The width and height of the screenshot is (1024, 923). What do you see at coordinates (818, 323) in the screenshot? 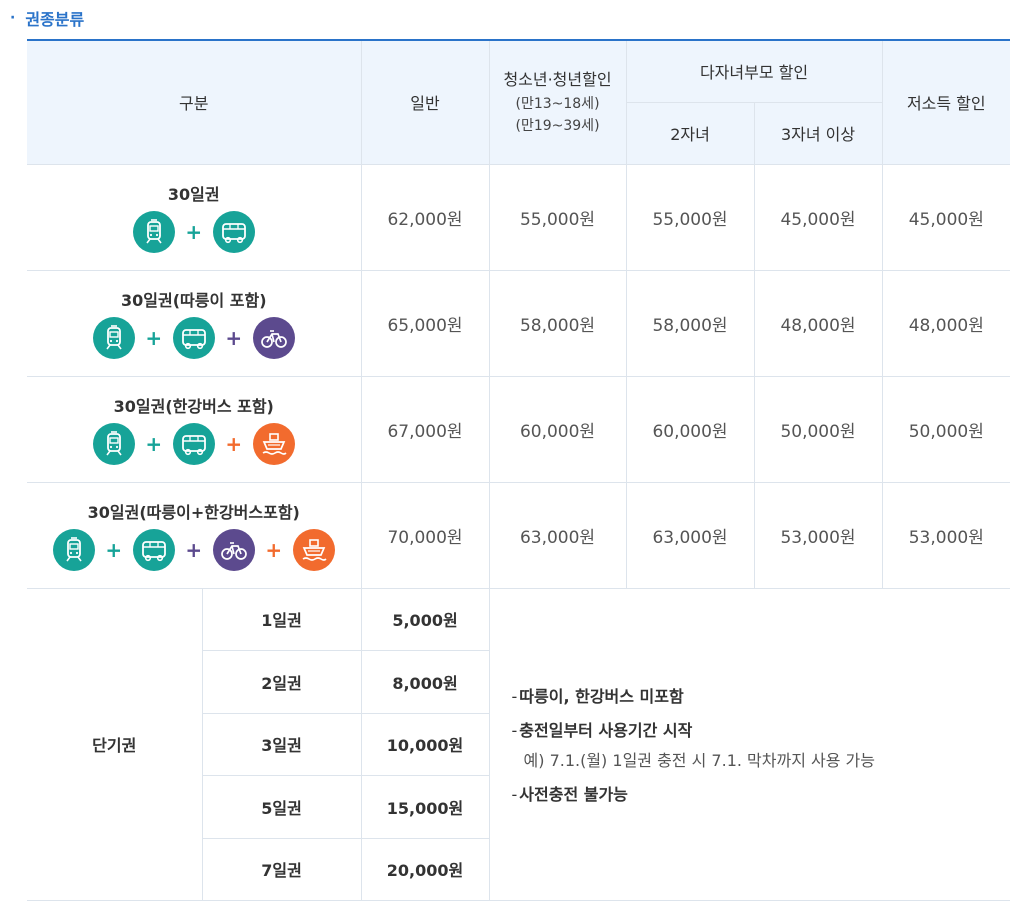
I see `price-three-children: 48,000원` at bounding box center [818, 323].